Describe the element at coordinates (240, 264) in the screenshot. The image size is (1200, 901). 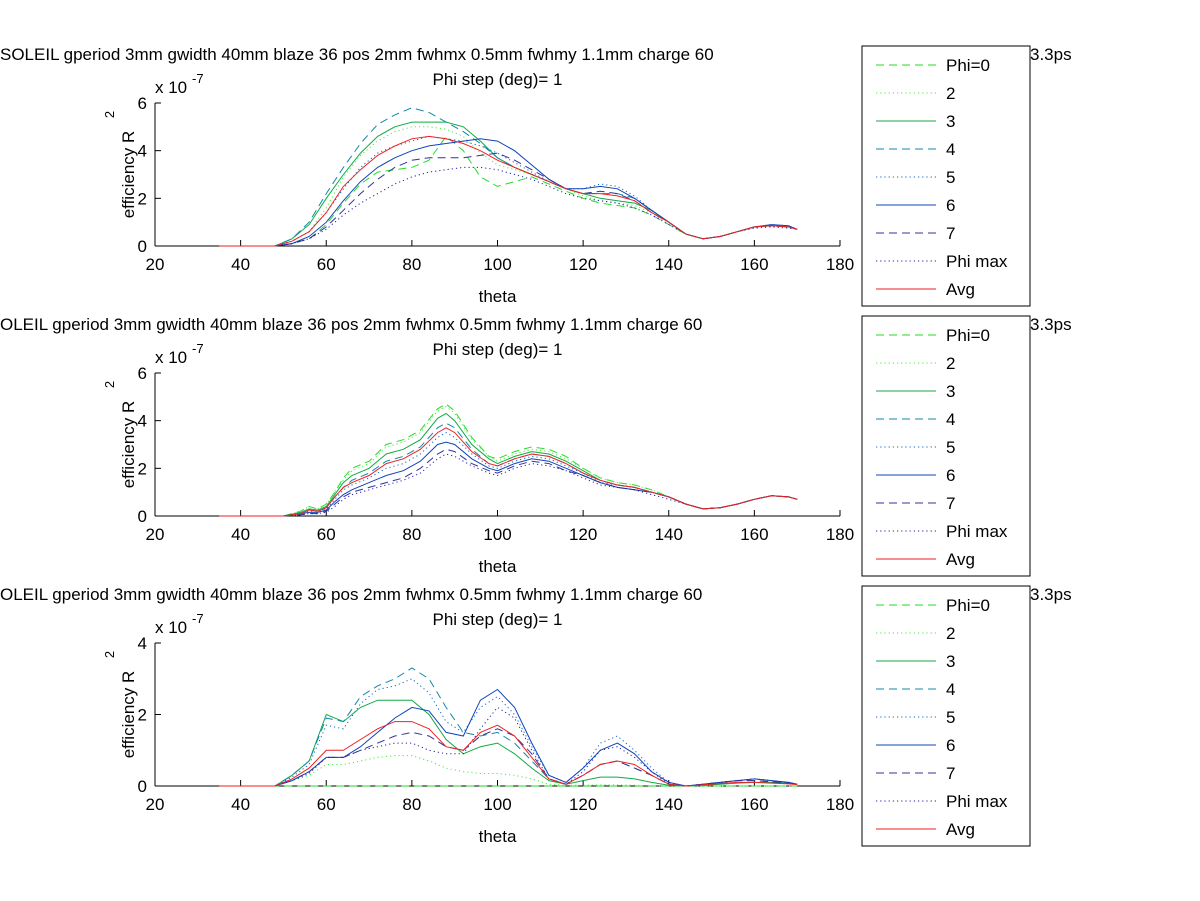
I see `x-tick-label: 40` at that location.